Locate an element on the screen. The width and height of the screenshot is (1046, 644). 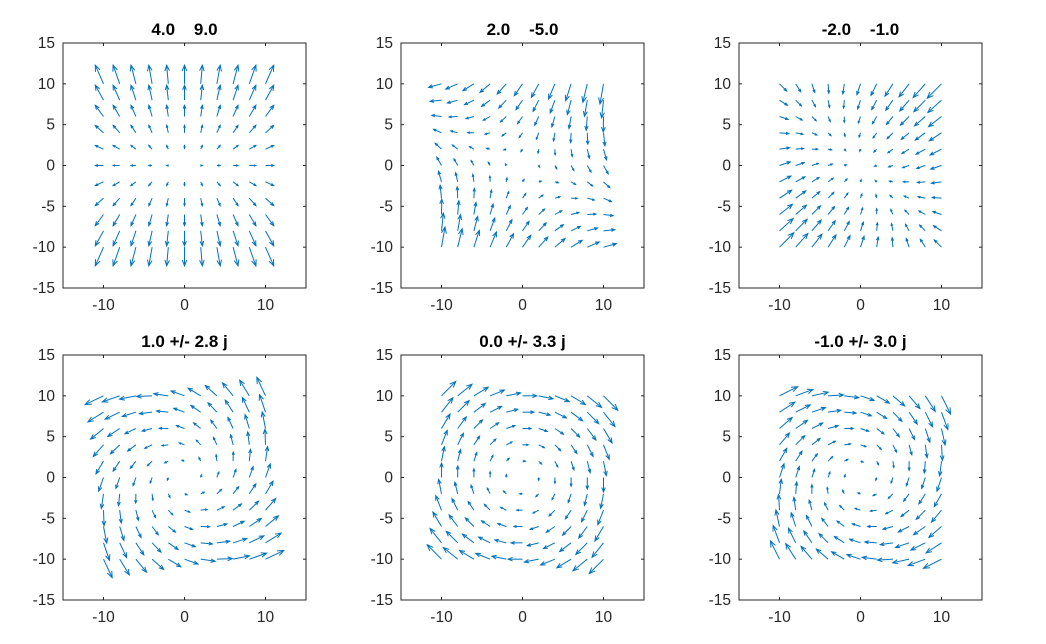
quiver-panel-3: -2.0 -1.0 -10 0 10 -15 -10 -5 0 5 10 15 is located at coordinates (846, 167).